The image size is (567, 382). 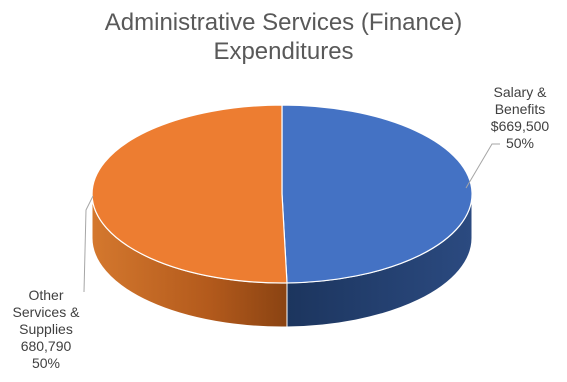 I want to click on data-label-other-percent: 50%, so click(x=46, y=363).